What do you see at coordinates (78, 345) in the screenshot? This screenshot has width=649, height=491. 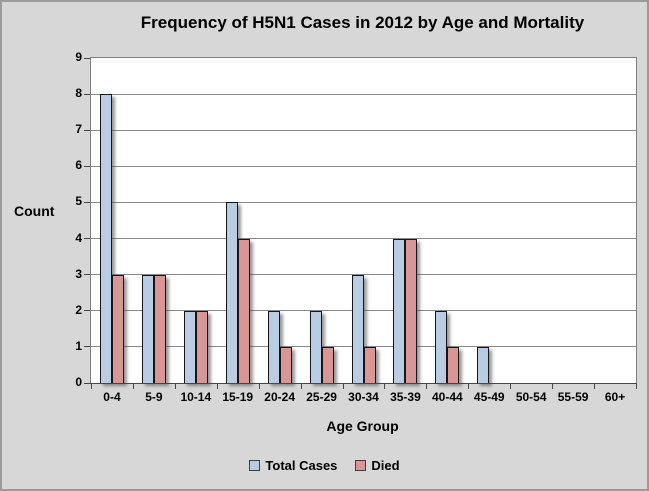 I see `y-tick-label: 1` at bounding box center [78, 345].